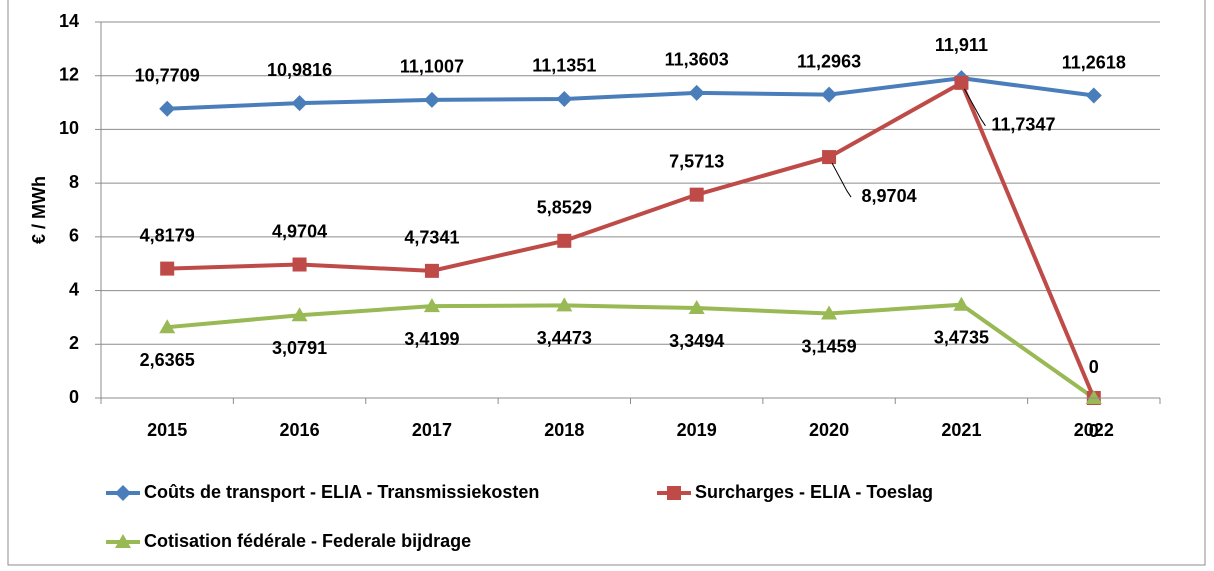 The width and height of the screenshot is (1214, 571). What do you see at coordinates (69, 74) in the screenshot?
I see `y-tick-label: 12` at bounding box center [69, 74].